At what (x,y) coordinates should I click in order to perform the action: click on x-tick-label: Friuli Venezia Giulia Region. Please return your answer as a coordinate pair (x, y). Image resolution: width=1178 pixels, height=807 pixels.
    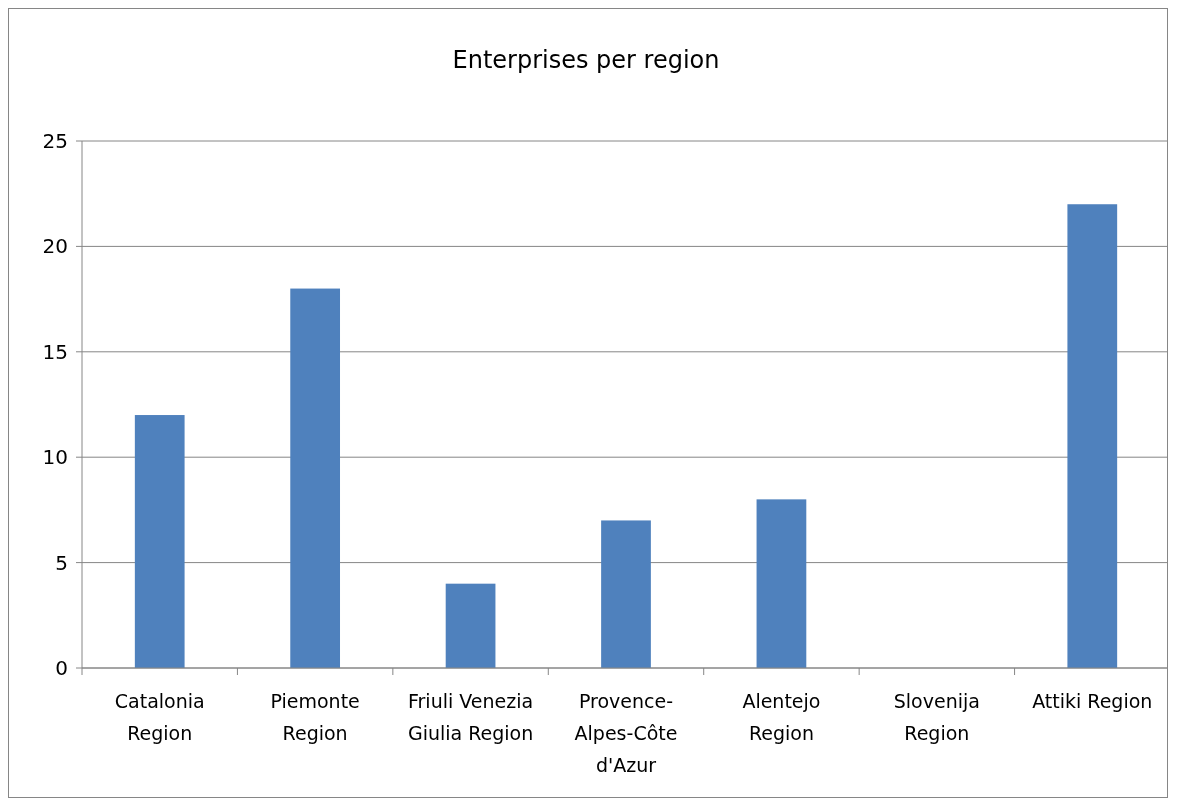
    Looking at the image, I should click on (470, 717).